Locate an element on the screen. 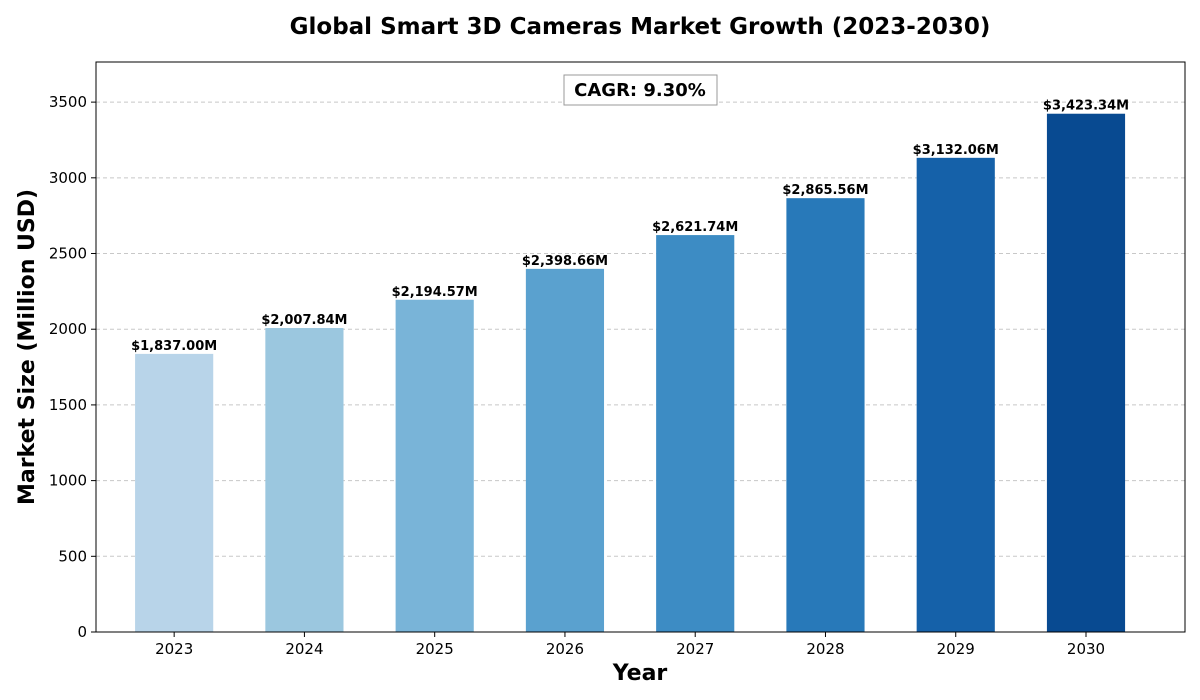 This screenshot has height=700, width=1200. x-tick-label: 2025 is located at coordinates (435, 649).